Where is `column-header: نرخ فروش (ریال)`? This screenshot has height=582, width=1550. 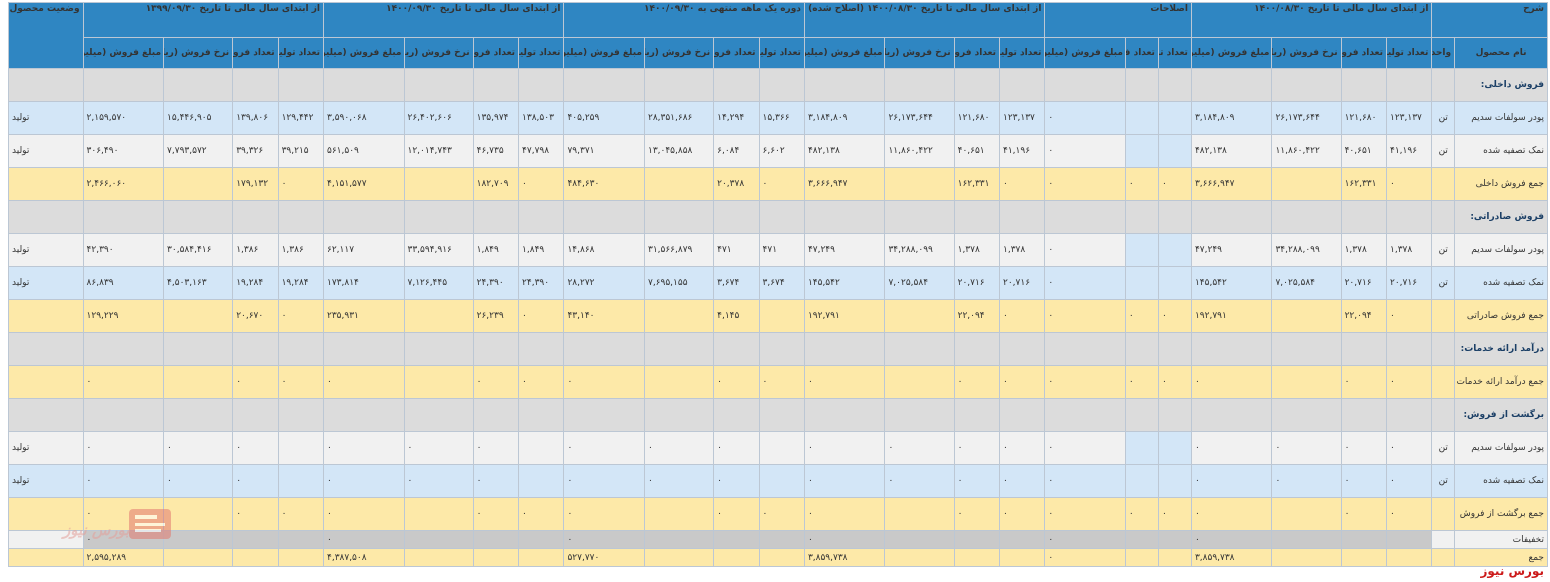 column-header: نرخ فروش (ریال) is located at coordinates (919, 53).